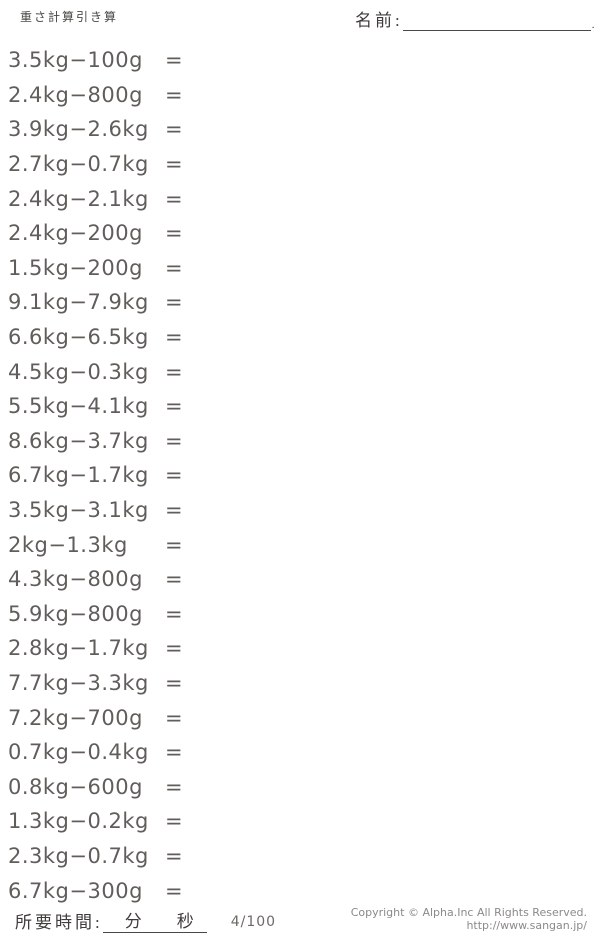 This screenshot has height=943, width=600. I want to click on problem-row: 2.7kg−0.7kg =, so click(95, 164).